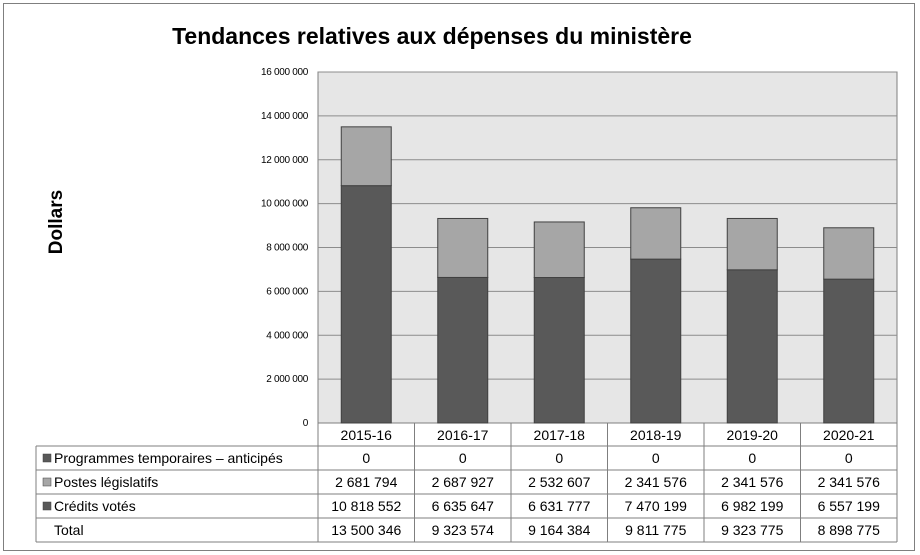 This screenshot has height=555, width=920. What do you see at coordinates (559, 482) in the screenshot?
I see `data-label: 2 532 607` at bounding box center [559, 482].